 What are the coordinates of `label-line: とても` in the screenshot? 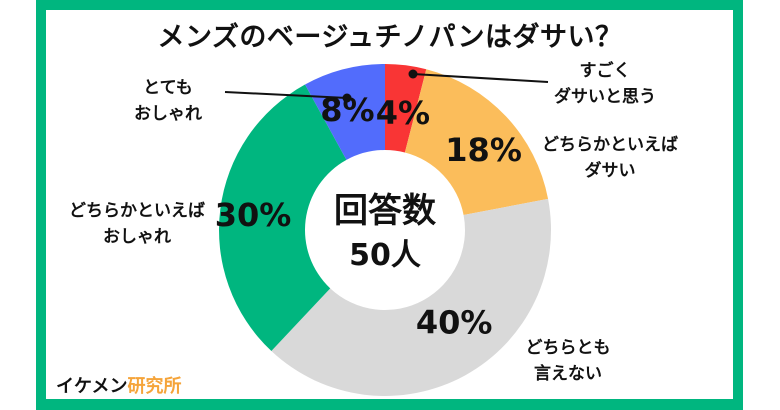 It's located at (168, 88).